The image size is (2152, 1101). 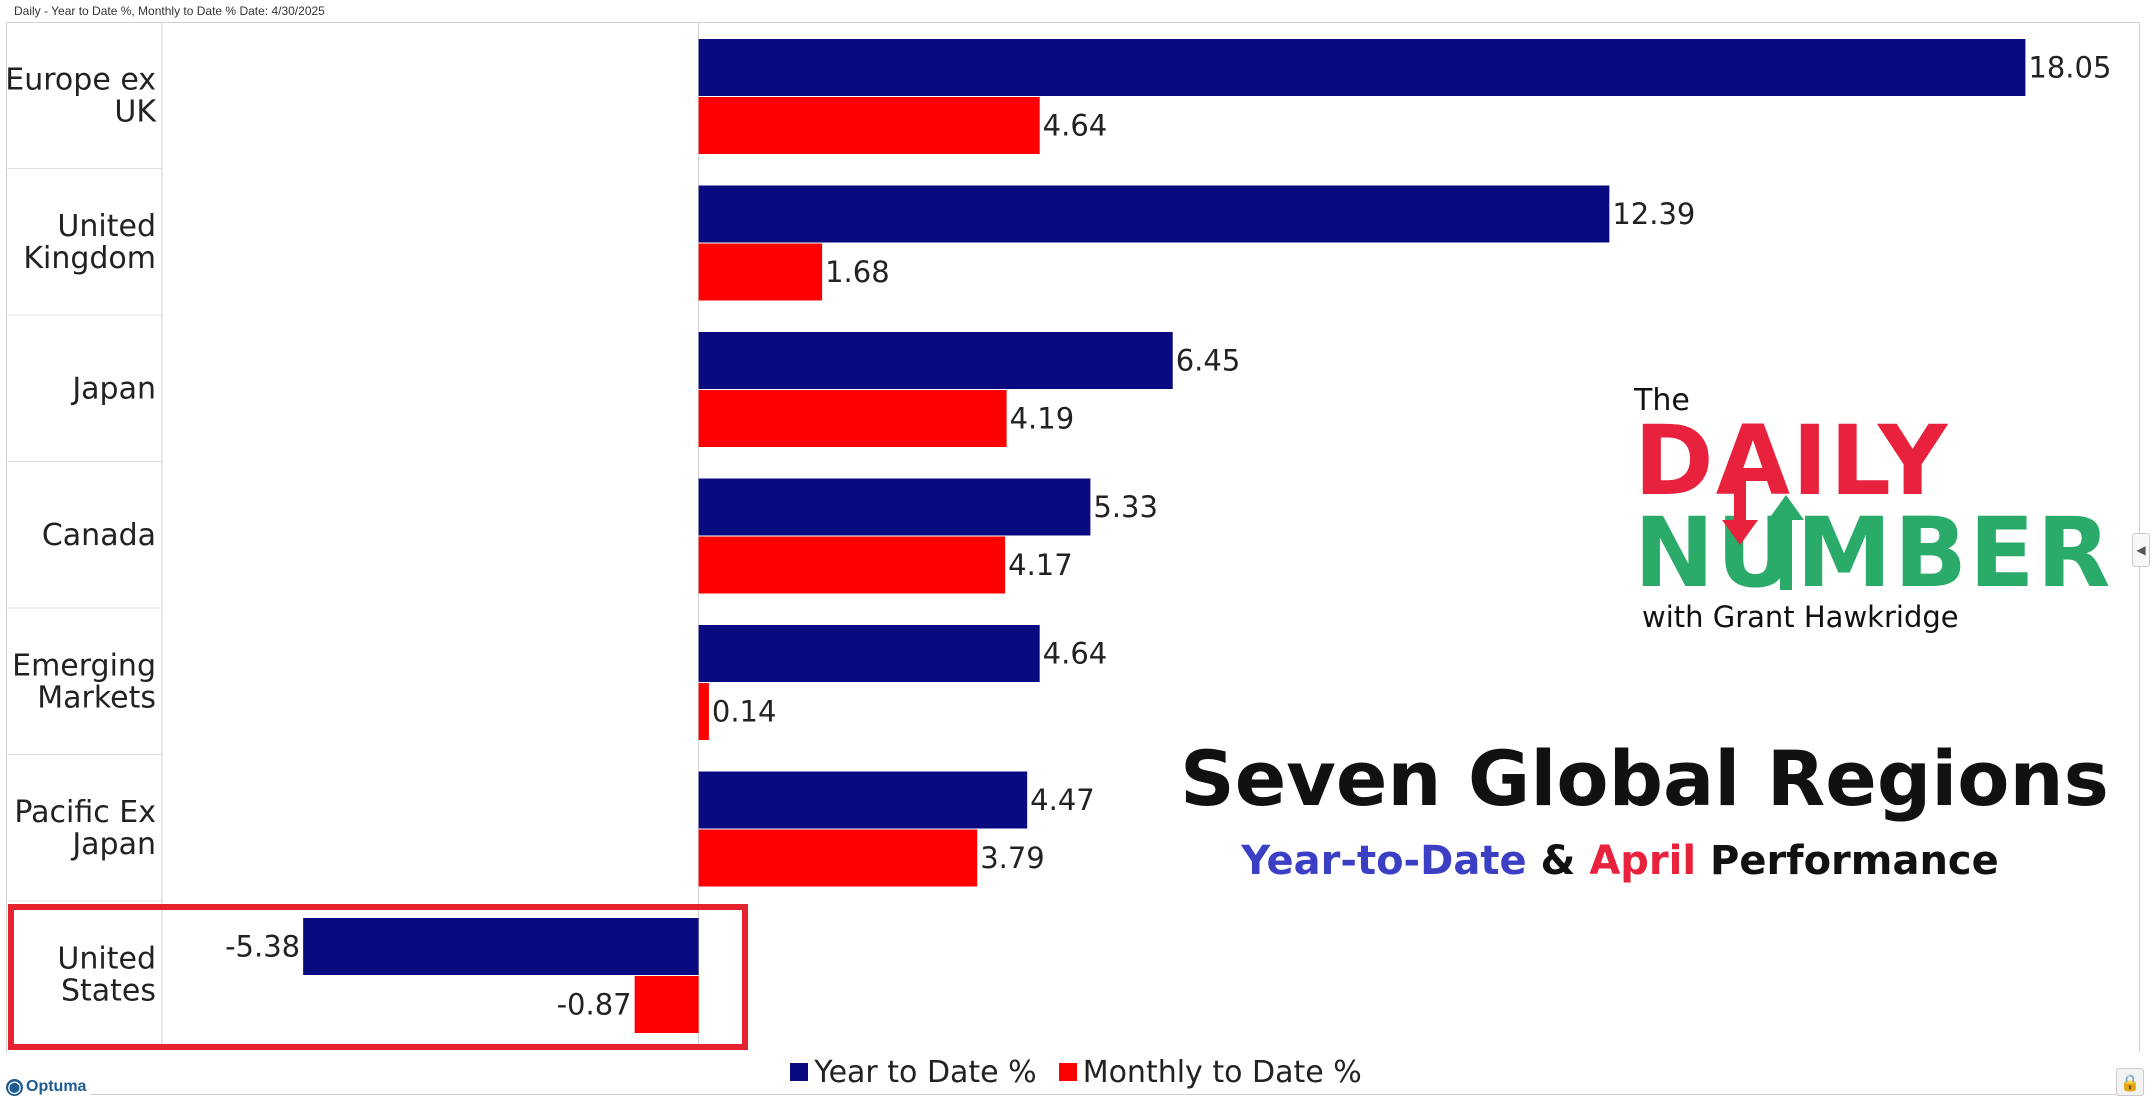 What do you see at coordinates (1062, 800) in the screenshot?
I see `value-label: 4.47` at bounding box center [1062, 800].